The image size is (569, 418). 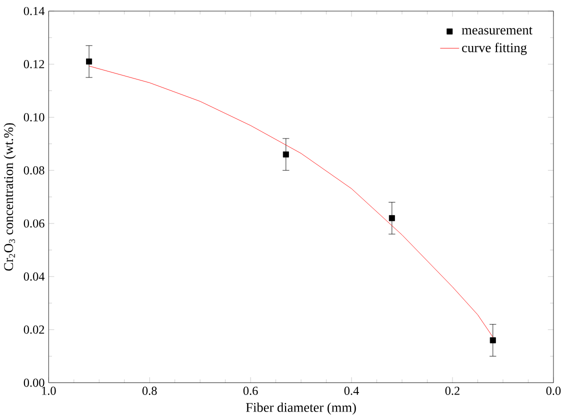 I want to click on x-tick-label: 0.6, so click(x=250, y=390).